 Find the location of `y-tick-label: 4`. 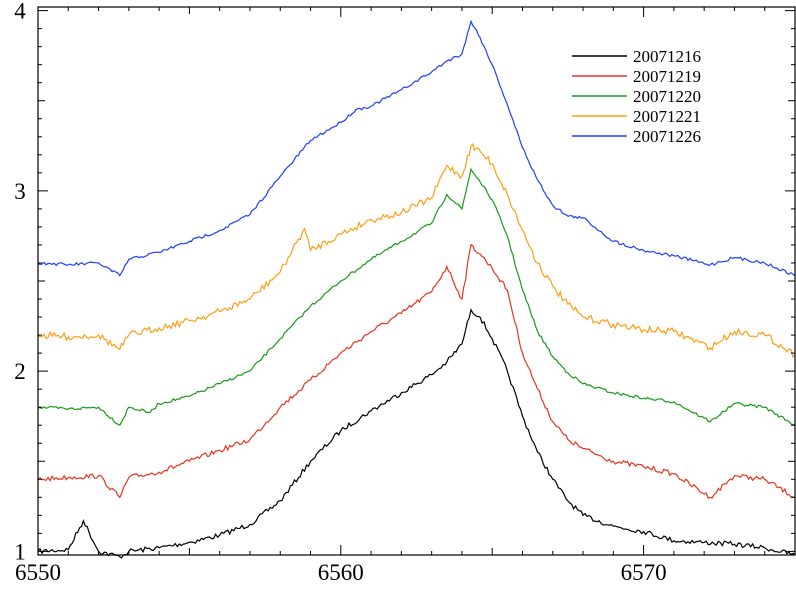

y-tick-label: 4 is located at coordinates (20, 12).